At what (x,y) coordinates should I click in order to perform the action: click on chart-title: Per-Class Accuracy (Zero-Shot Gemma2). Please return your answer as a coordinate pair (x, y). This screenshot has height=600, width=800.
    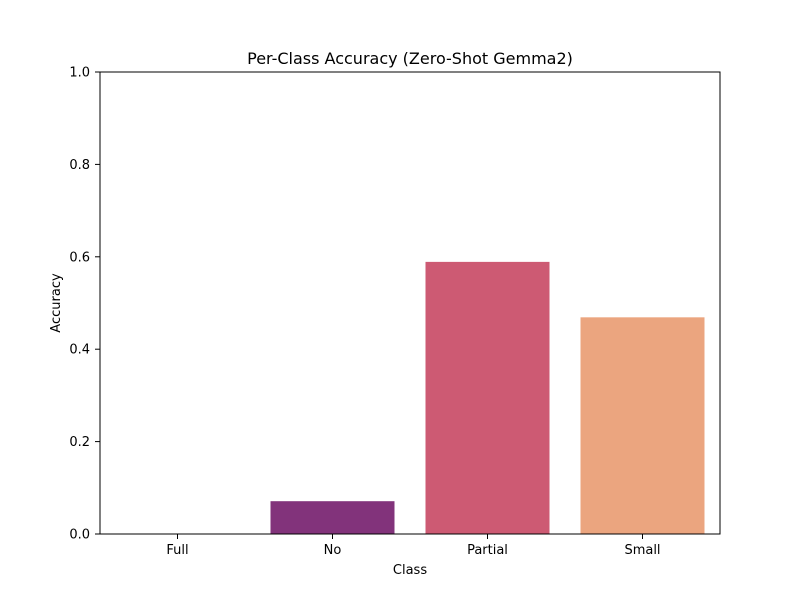
    Looking at the image, I should click on (410, 58).